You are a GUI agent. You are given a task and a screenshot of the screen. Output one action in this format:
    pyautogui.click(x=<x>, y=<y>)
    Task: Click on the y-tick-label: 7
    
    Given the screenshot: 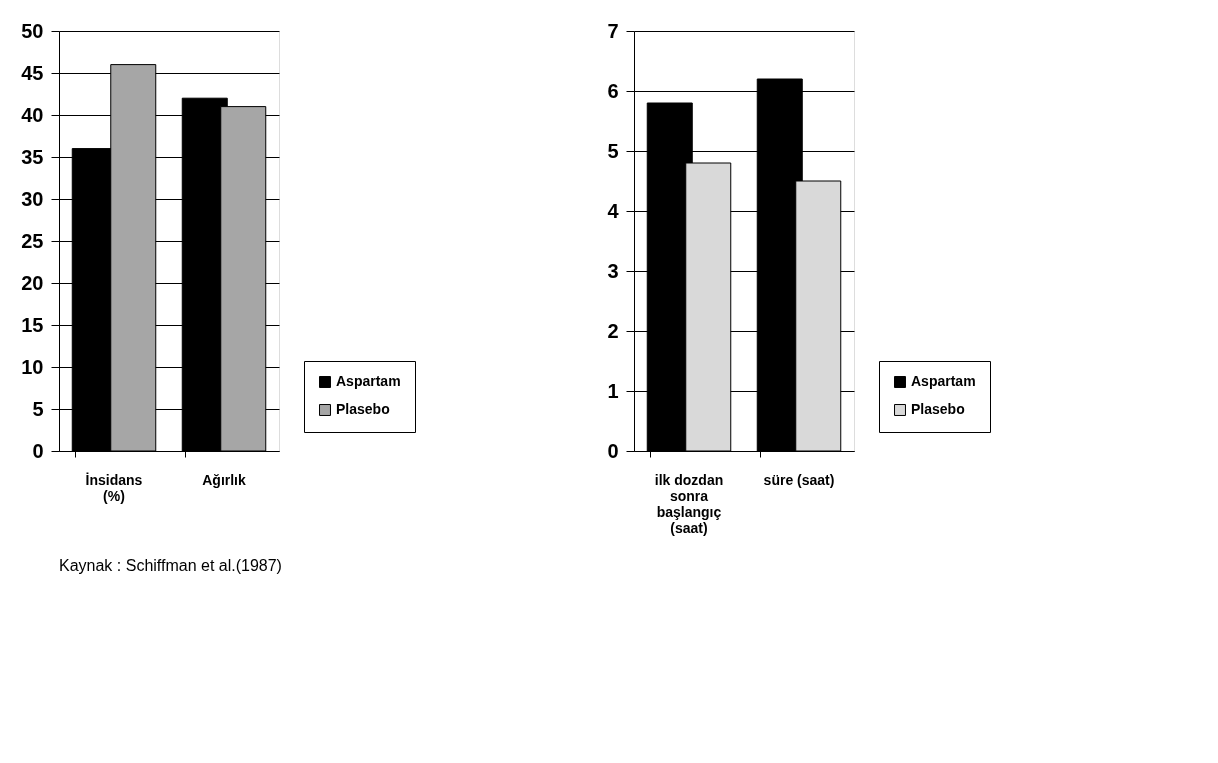 What is the action you would take?
    pyautogui.click(x=613, y=30)
    